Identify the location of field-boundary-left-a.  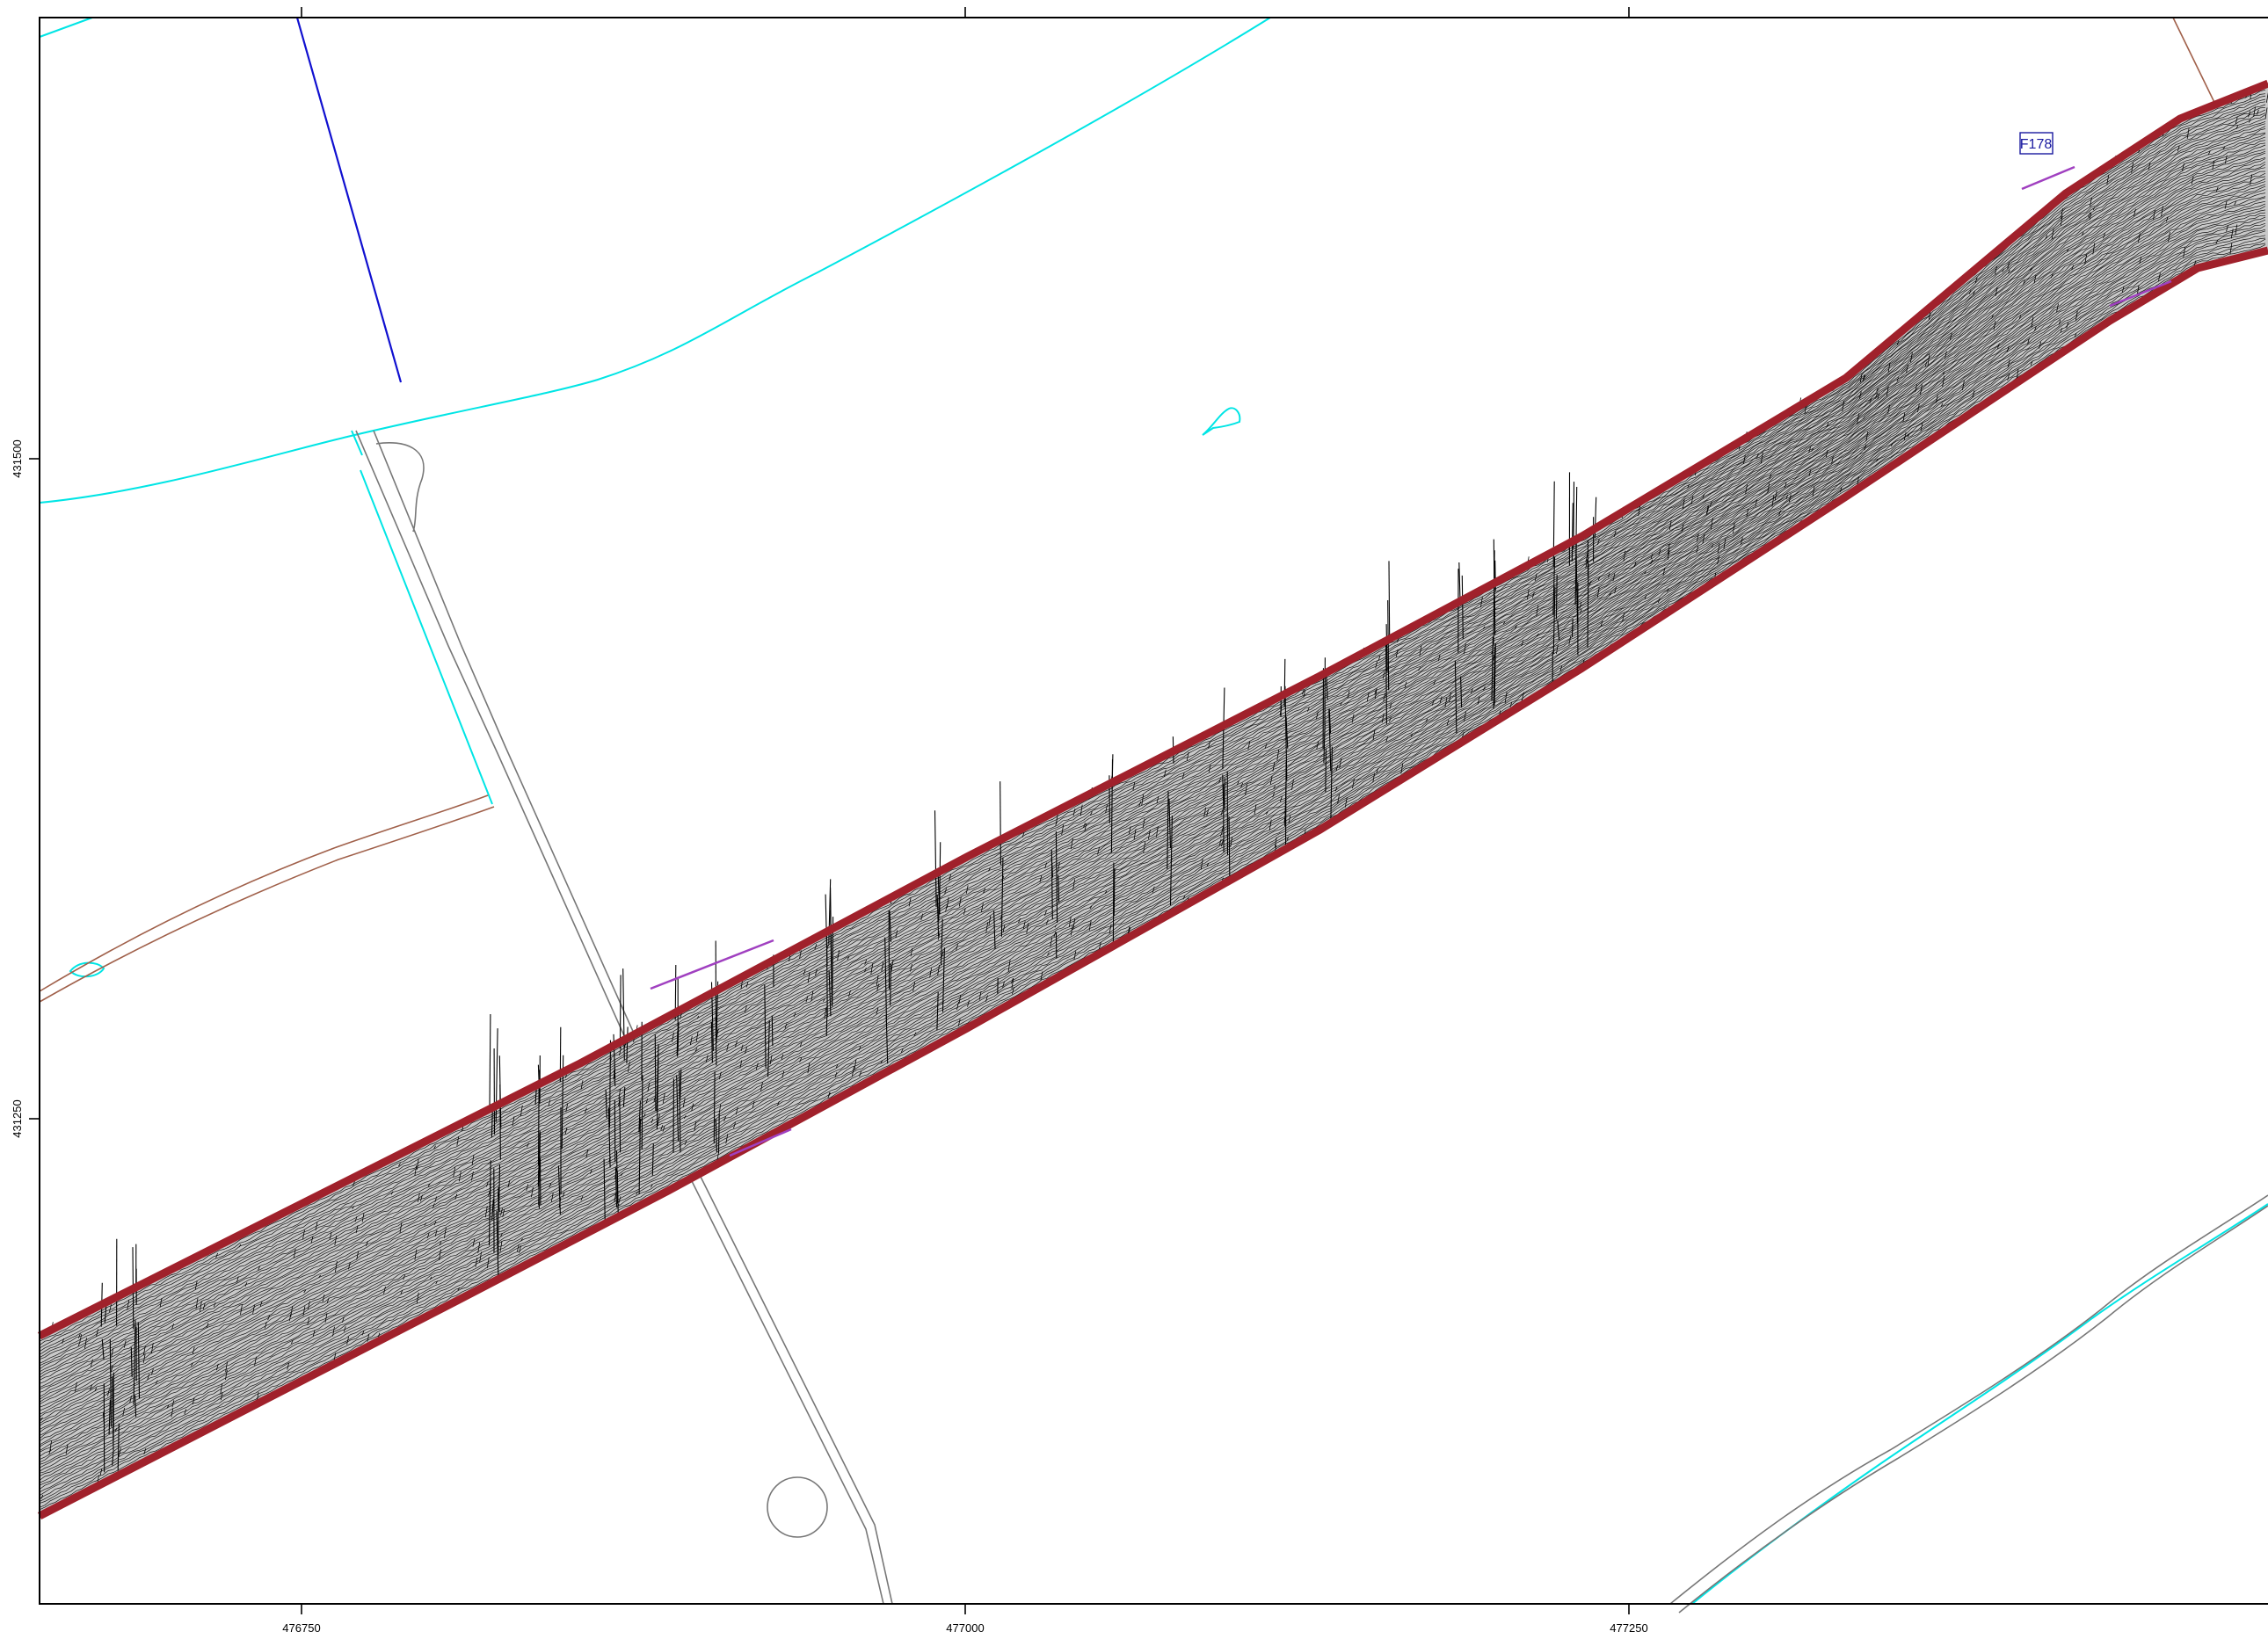
(264, 893).